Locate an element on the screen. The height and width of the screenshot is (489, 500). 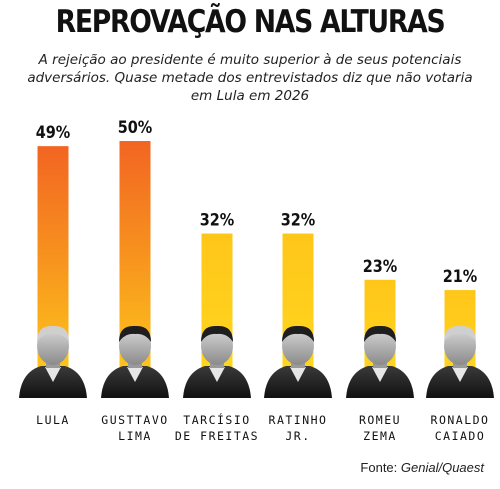
category-label-2-0: TARCÍSIO is located at coordinates (216, 419).